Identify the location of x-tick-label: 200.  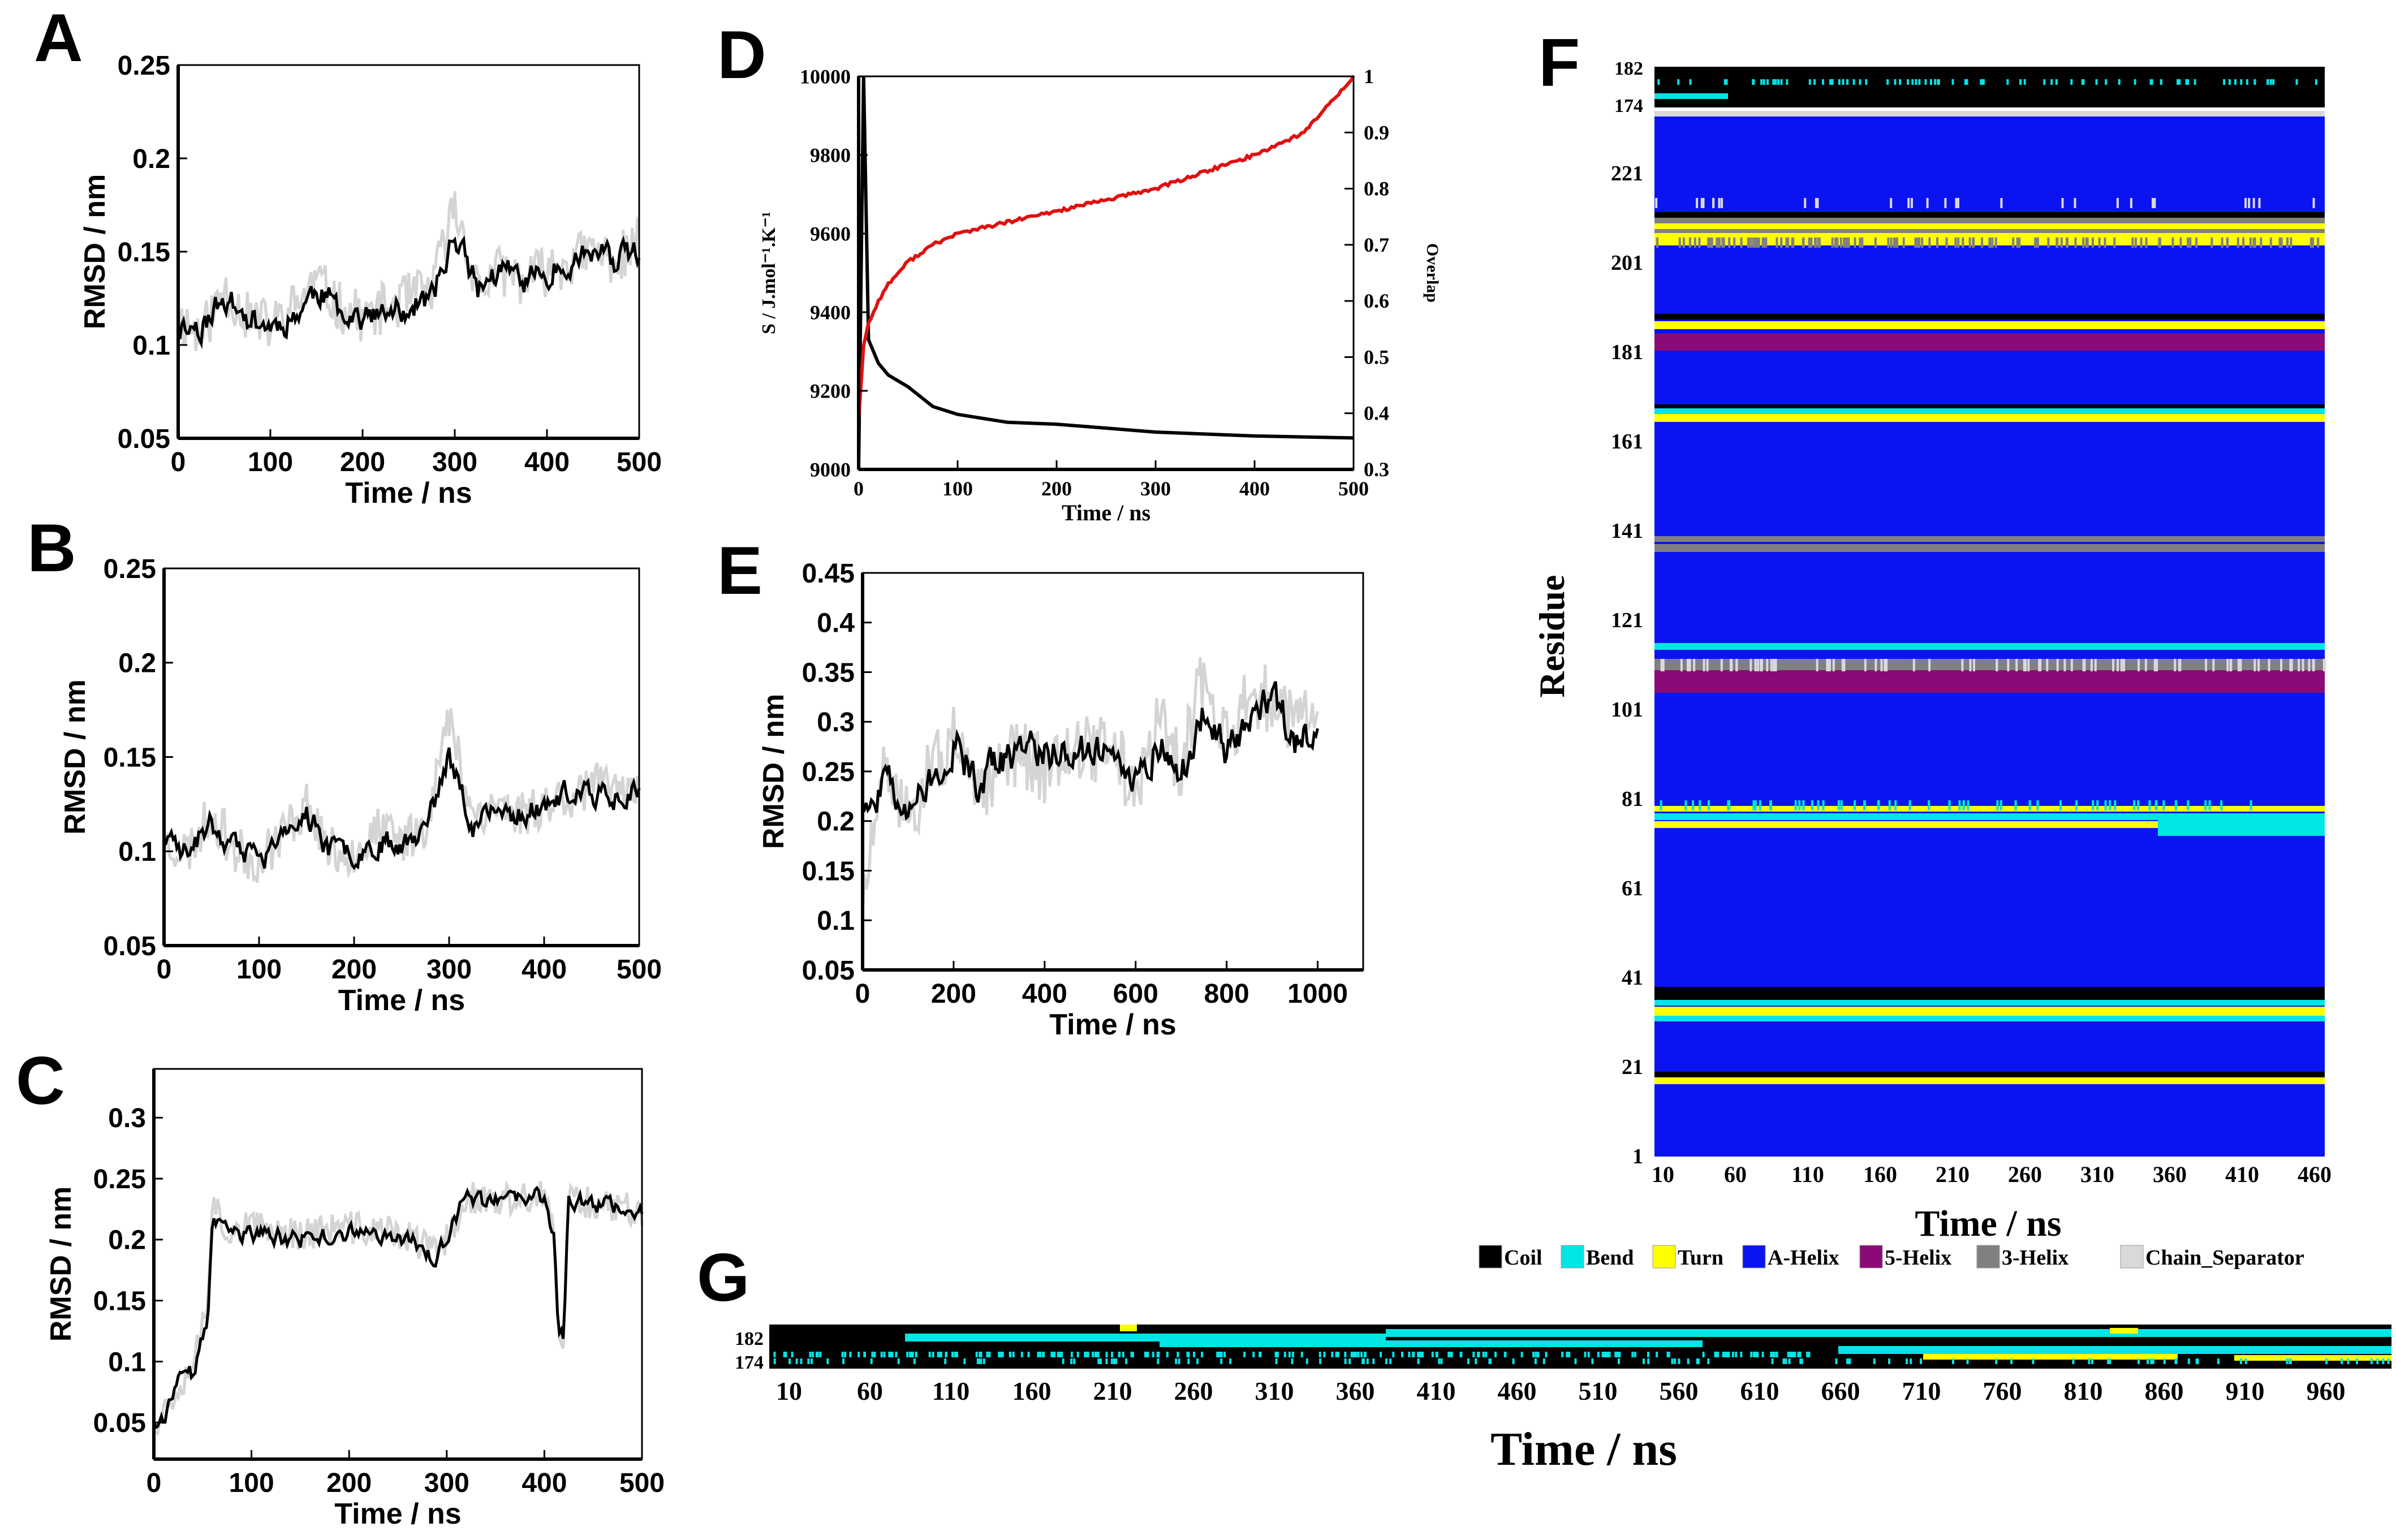
(954, 994).